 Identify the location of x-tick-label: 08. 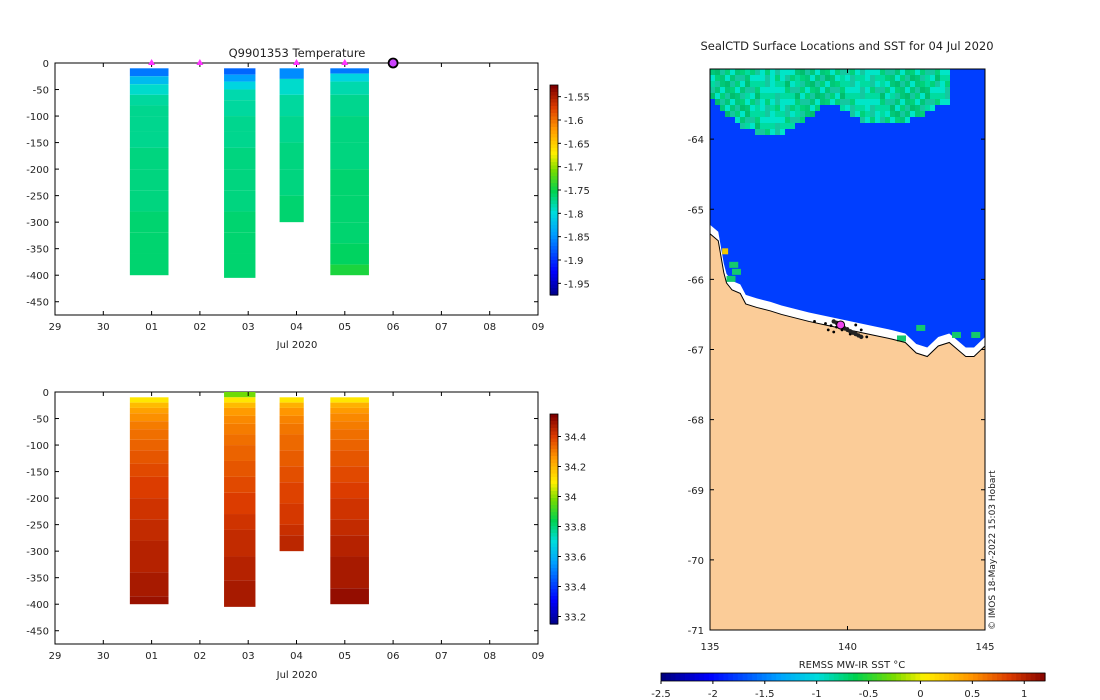
(489, 327).